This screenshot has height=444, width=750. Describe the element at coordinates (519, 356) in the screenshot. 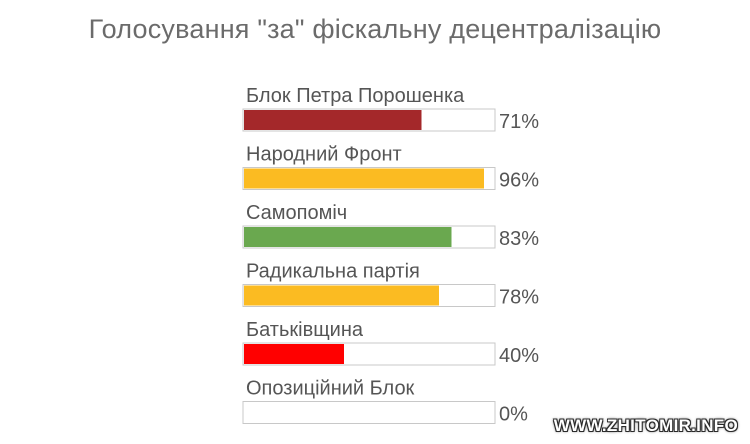

I see `value-label: 40%` at that location.